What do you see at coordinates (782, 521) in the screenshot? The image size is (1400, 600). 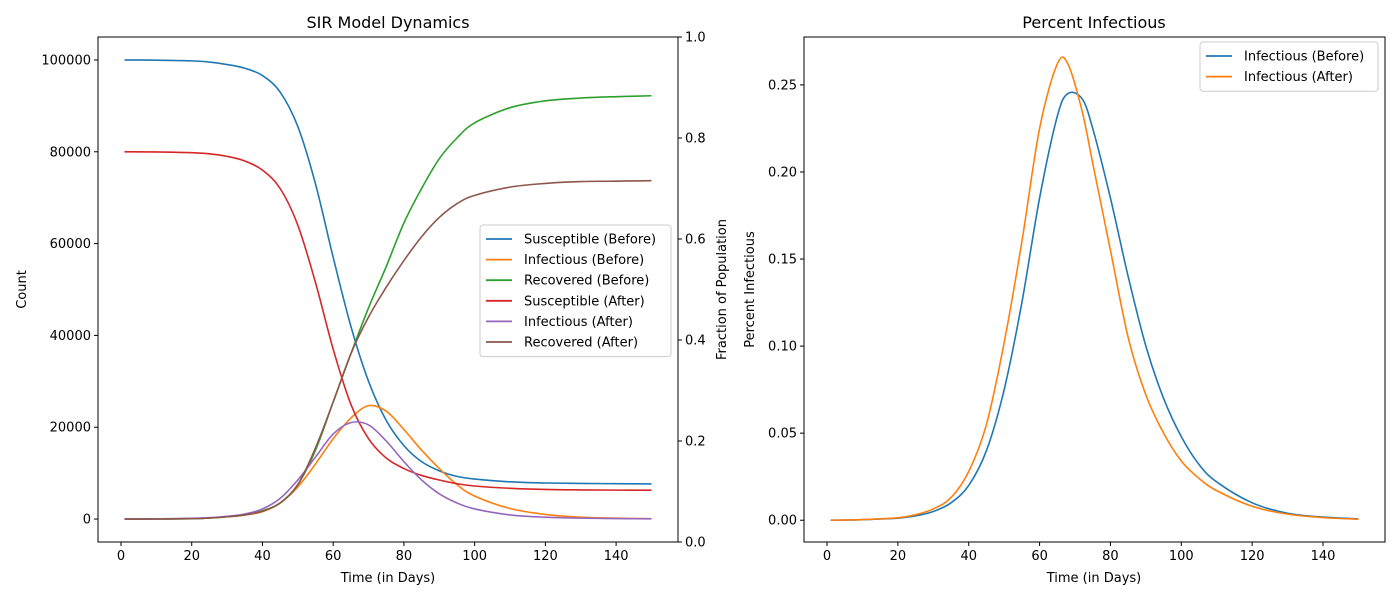 I see `y-tick-label: 0.00` at bounding box center [782, 521].